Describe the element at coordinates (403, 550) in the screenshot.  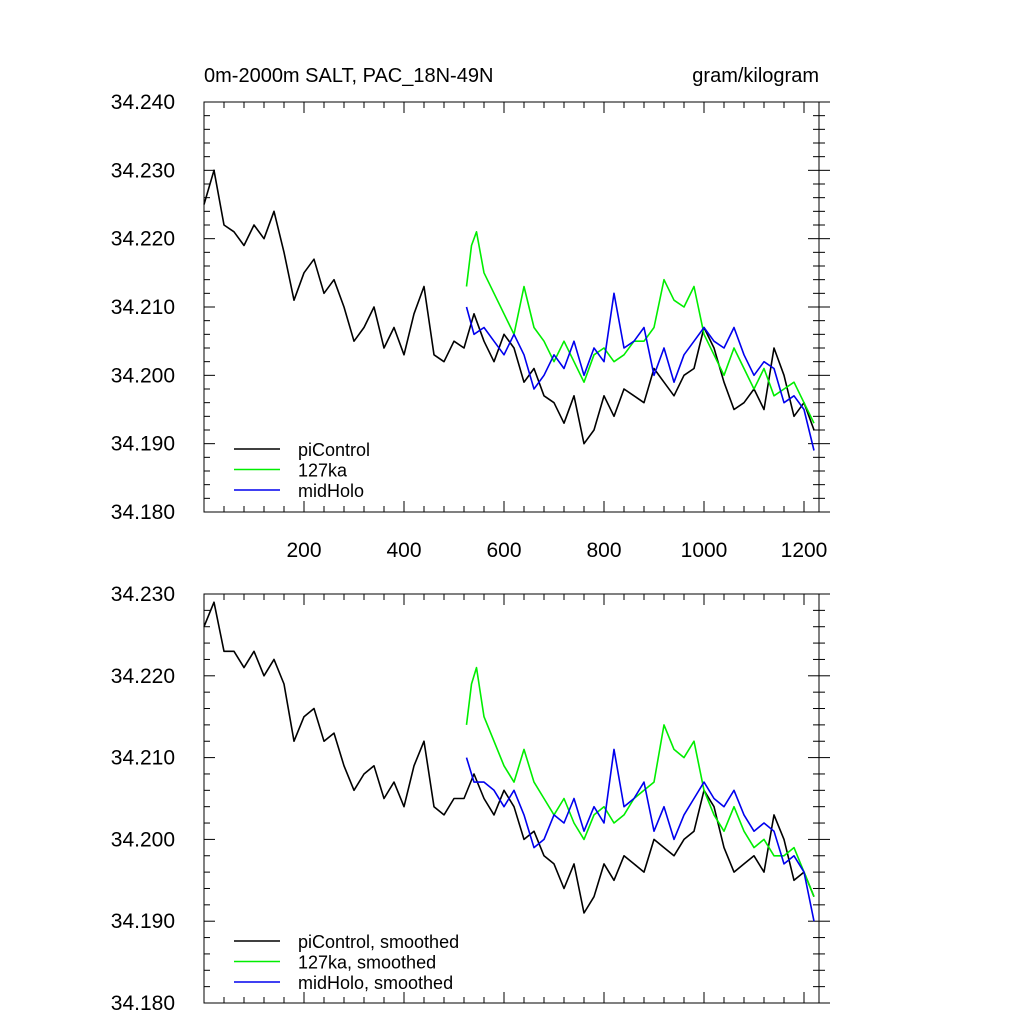
I see `x-tick-label: 400` at that location.